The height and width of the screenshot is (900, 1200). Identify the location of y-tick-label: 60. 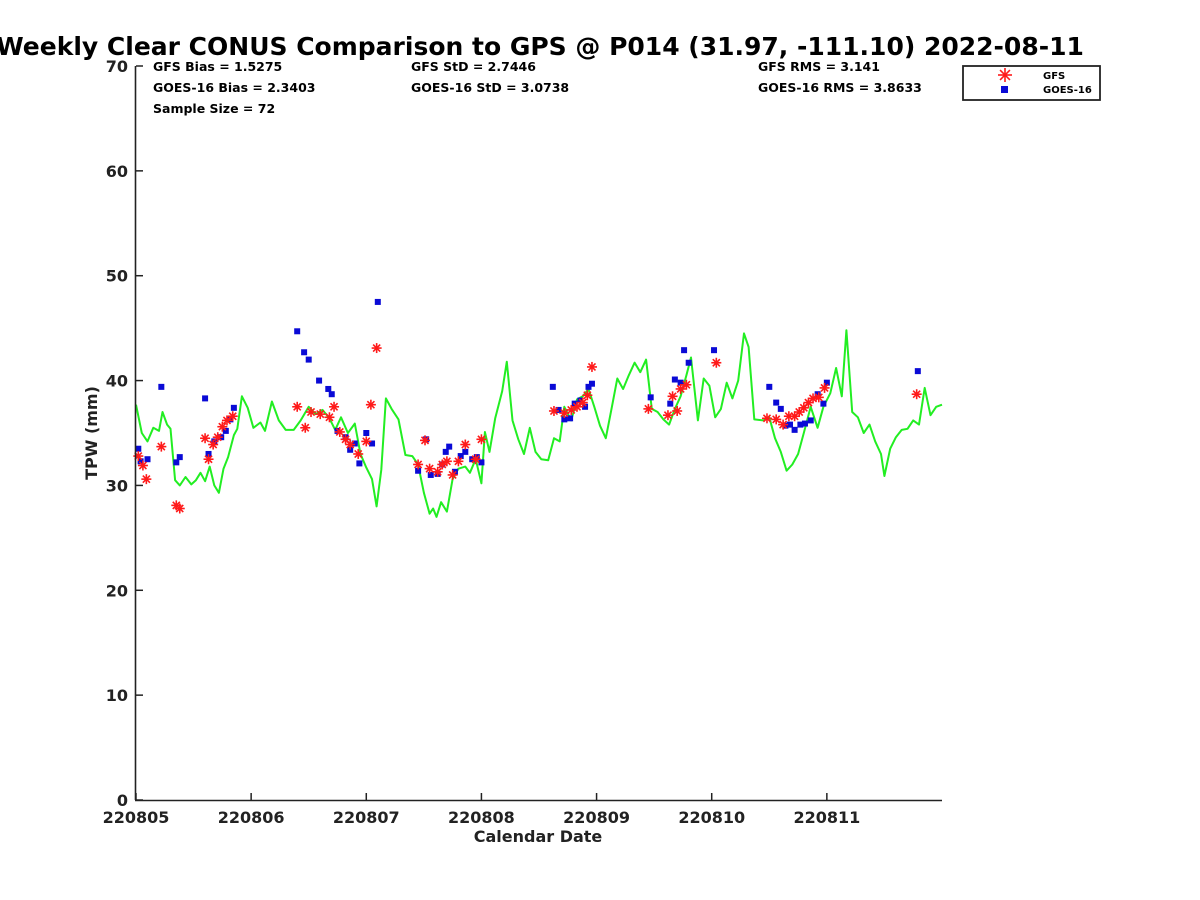
(117, 171).